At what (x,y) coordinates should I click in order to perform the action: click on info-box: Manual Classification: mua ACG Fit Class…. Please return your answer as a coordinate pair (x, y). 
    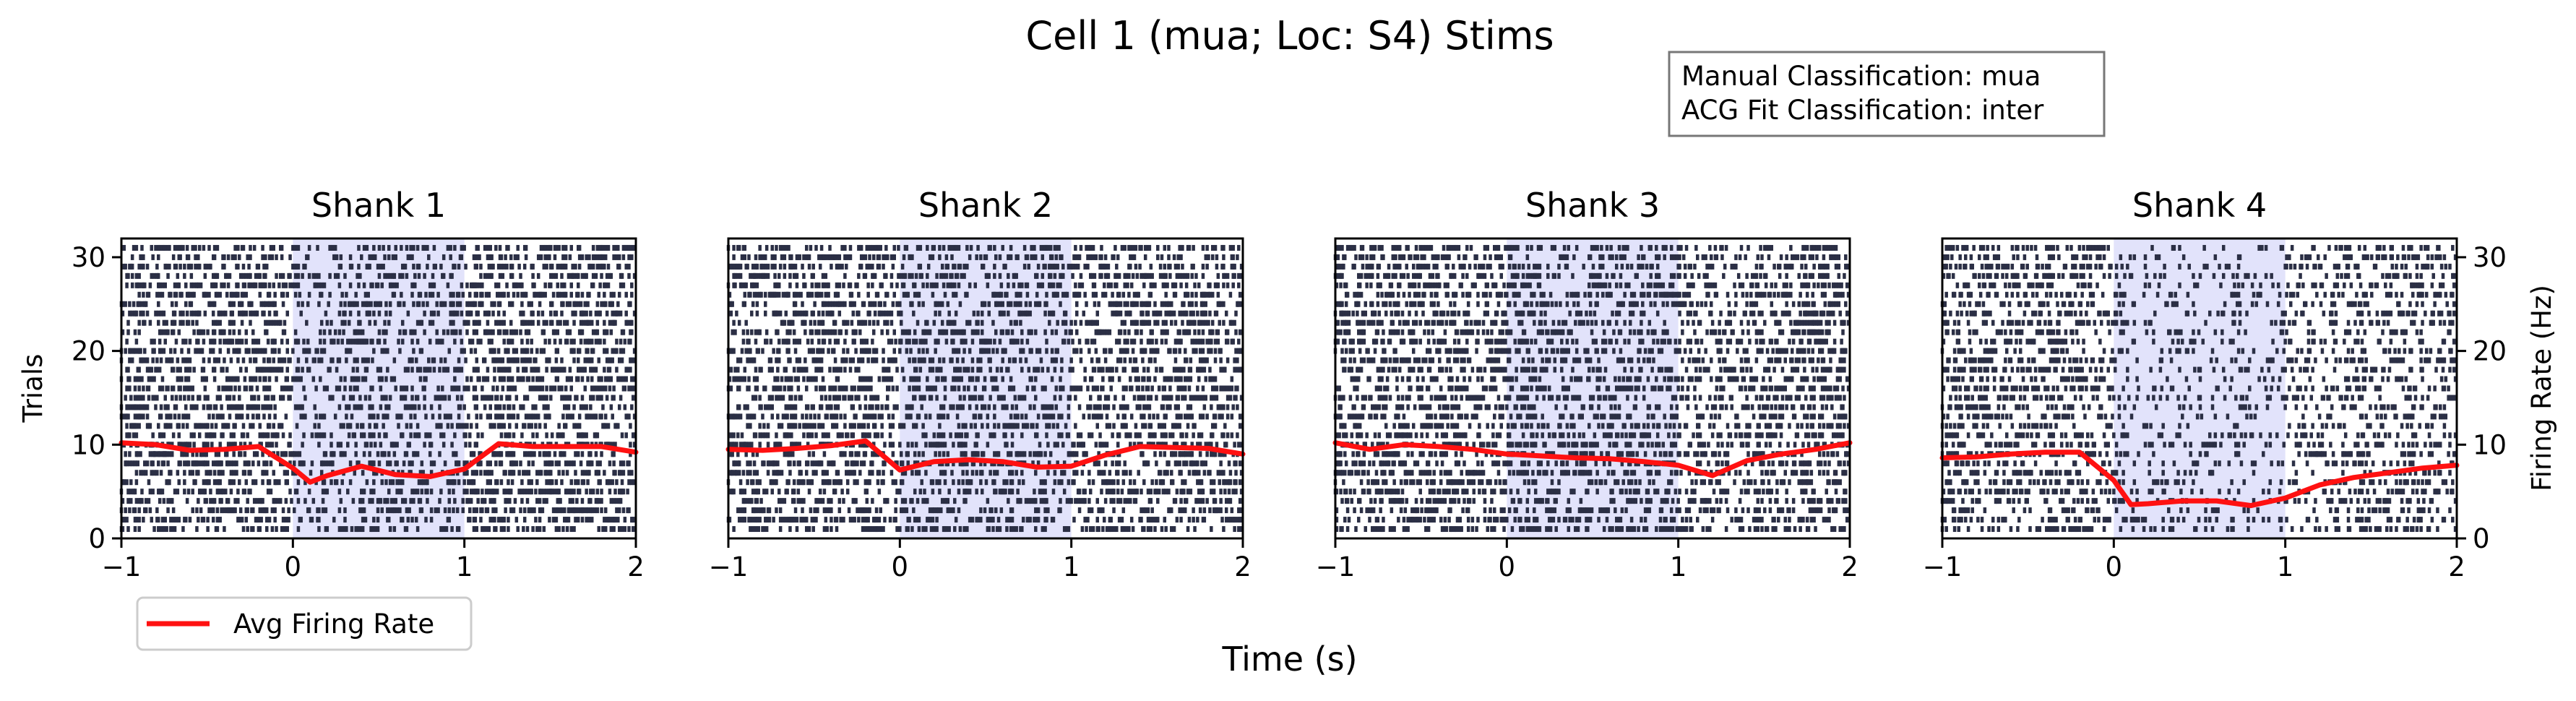
    Looking at the image, I should click on (1887, 94).